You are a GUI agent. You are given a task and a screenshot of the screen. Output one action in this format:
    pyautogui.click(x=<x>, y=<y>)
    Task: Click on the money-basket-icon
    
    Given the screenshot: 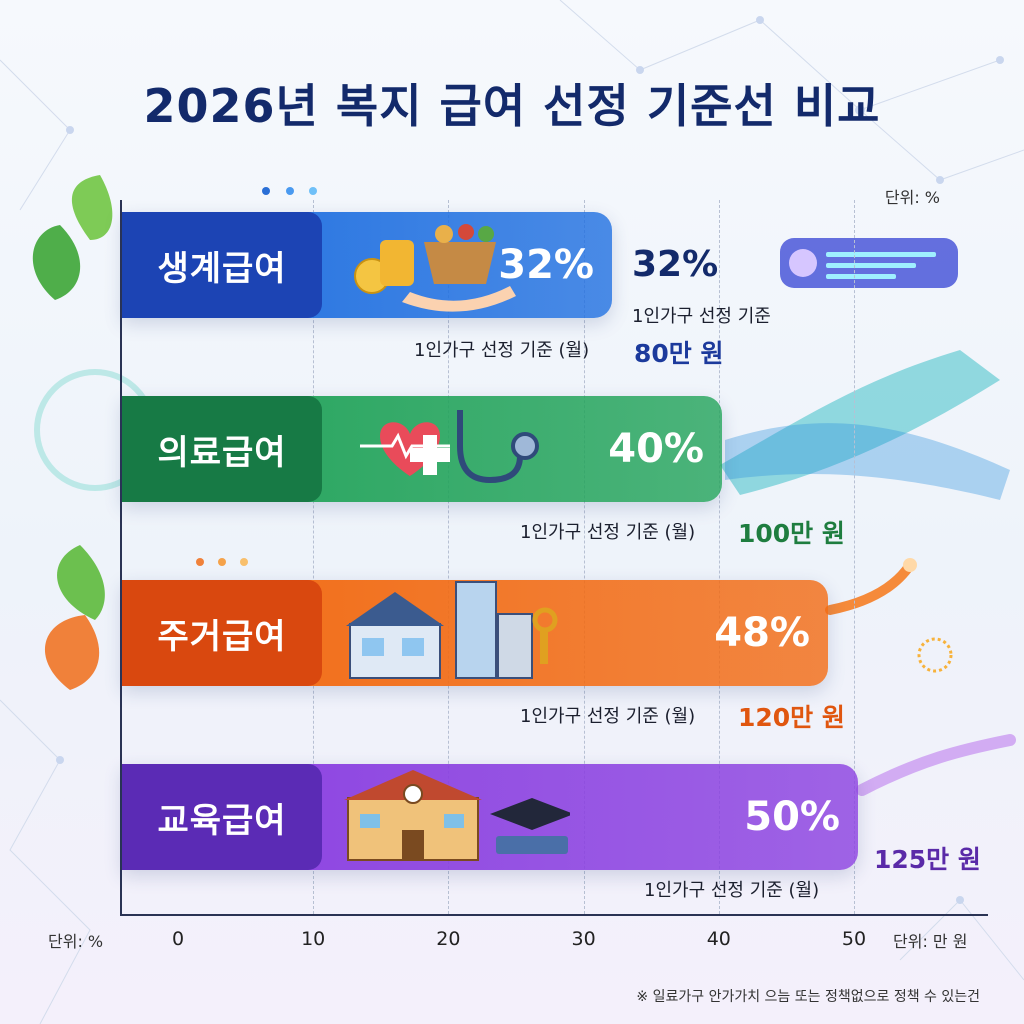 What is the action you would take?
    pyautogui.click(x=435, y=268)
    